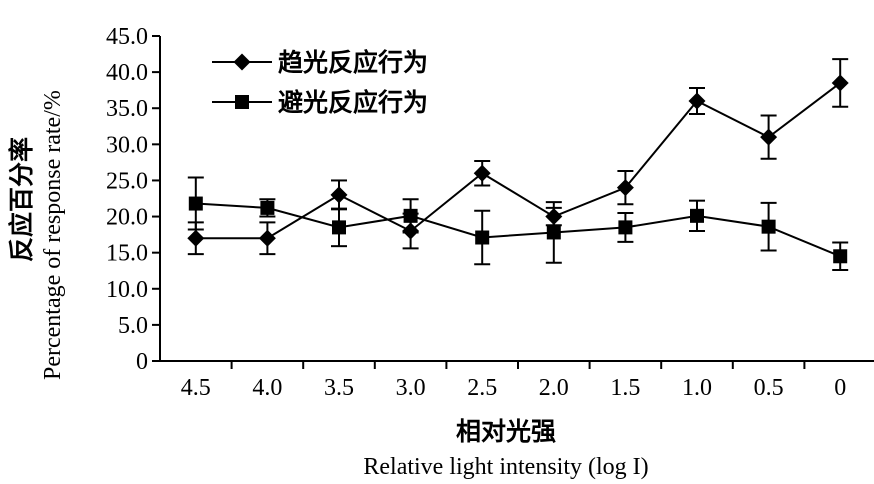 The width and height of the screenshot is (874, 484). What do you see at coordinates (697, 388) in the screenshot?
I see `x-tick-label: 1.0` at bounding box center [697, 388].